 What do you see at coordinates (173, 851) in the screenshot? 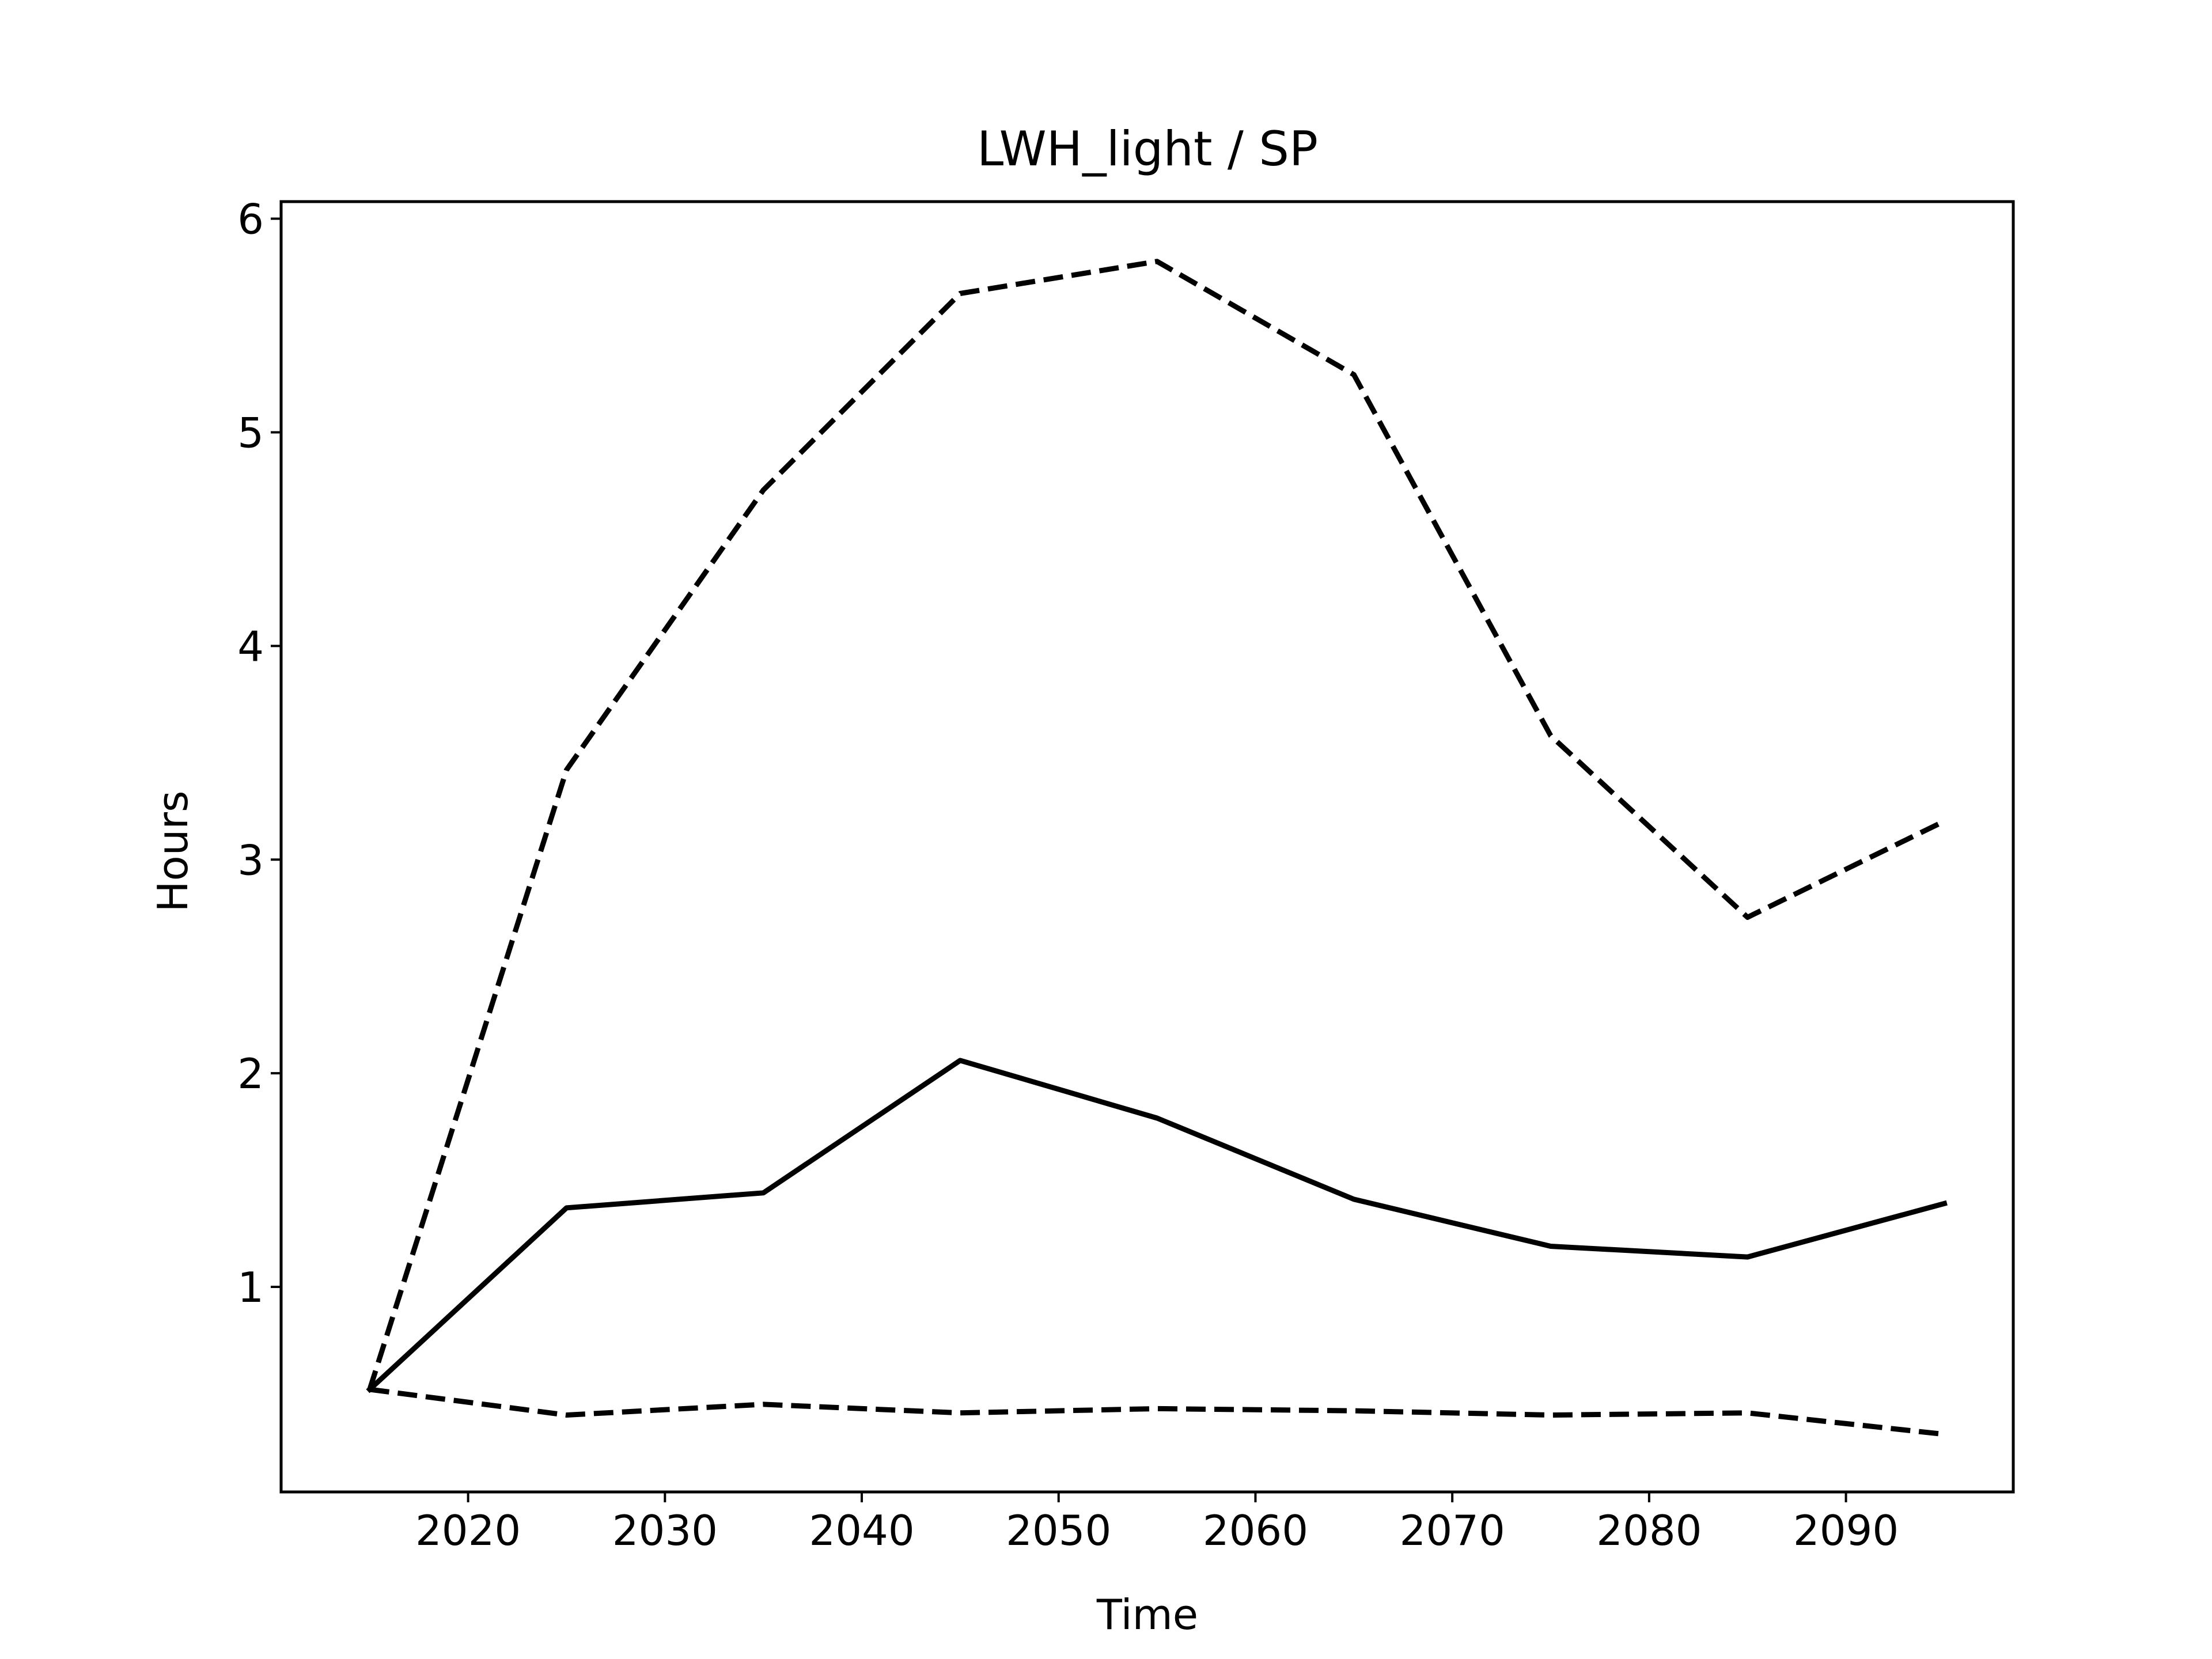
I see `y-axis-label: Hours` at bounding box center [173, 851].